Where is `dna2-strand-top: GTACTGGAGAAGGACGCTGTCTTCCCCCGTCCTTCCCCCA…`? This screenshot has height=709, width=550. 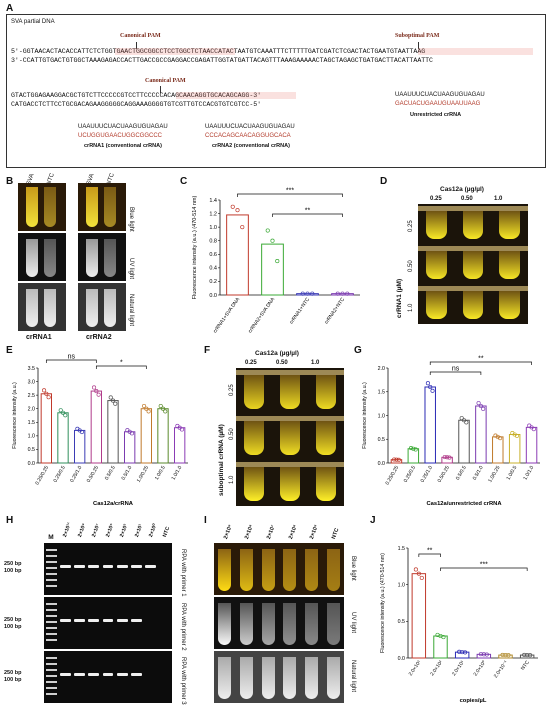
dna2-strand-top: GTACTGGAGAAGGACGCTGTCTTCCCCCGTCCTTCCCCCA… is located at coordinates (136, 95).